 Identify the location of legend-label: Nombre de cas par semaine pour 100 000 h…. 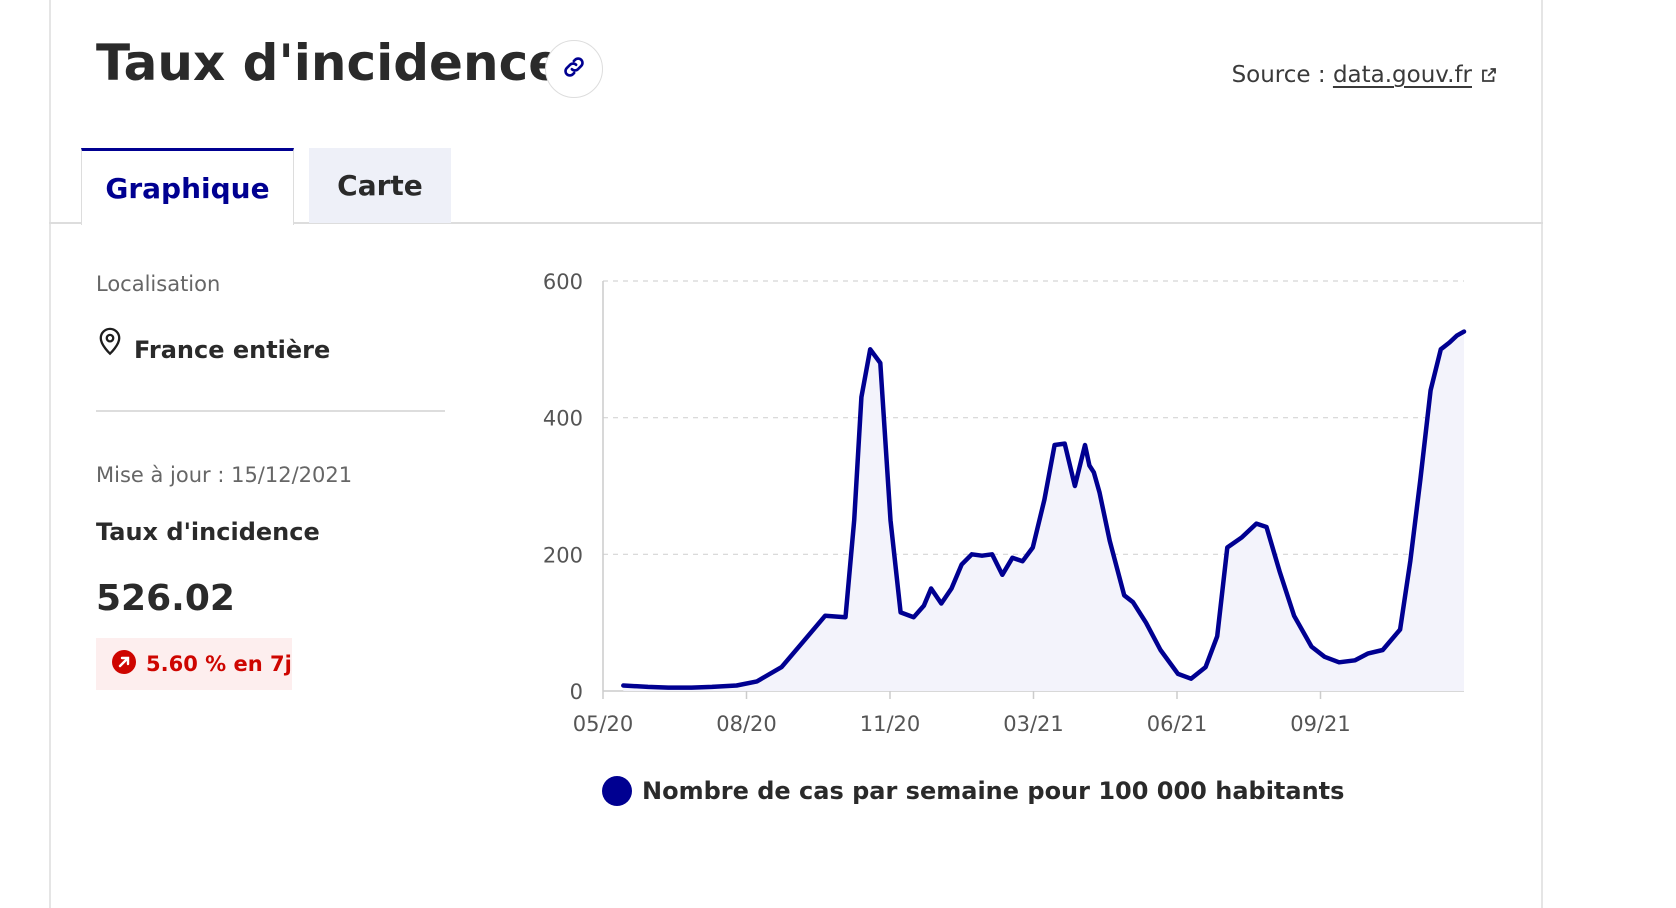
(993, 791).